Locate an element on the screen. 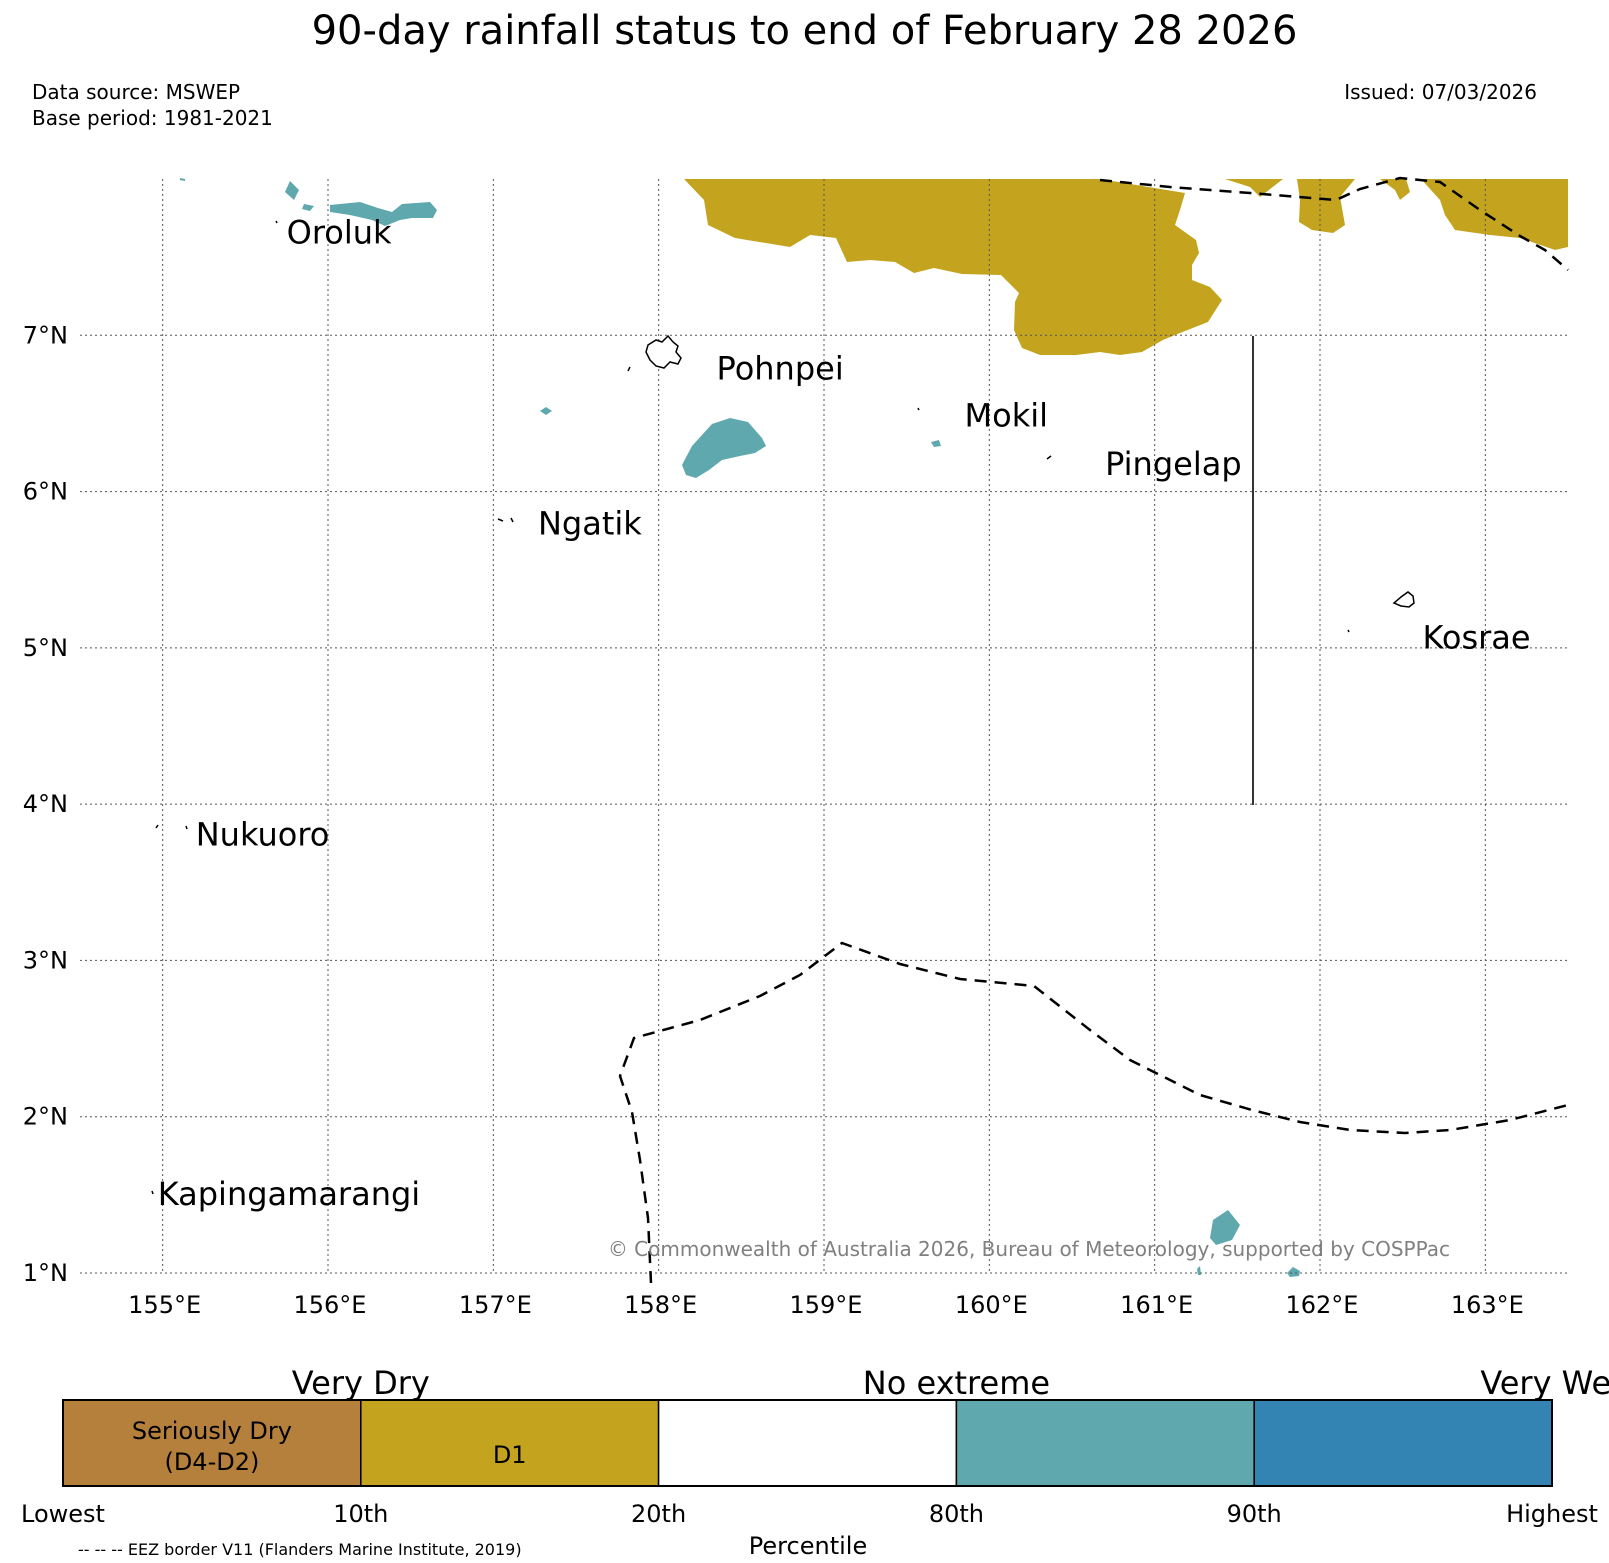 The height and width of the screenshot is (1563, 1609). place-label-kosrae: Kosrae is located at coordinates (1477, 637).